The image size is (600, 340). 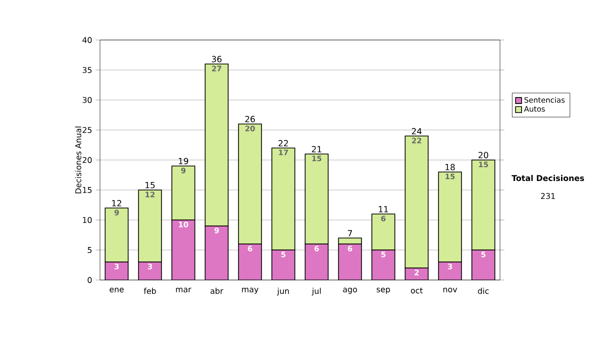 I want to click on total-label: 24, so click(x=417, y=131).